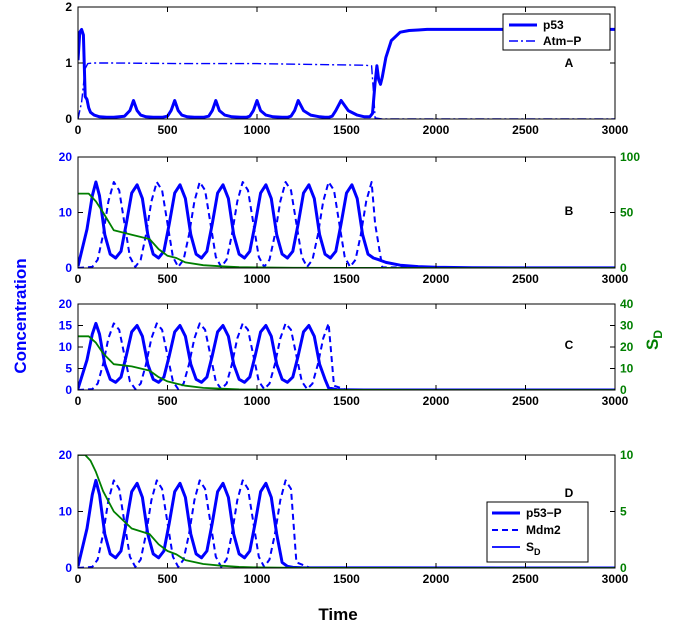 This screenshot has width=674, height=631. Describe the element at coordinates (68, 63) in the screenshot. I see `y-tick-label: 1` at that location.